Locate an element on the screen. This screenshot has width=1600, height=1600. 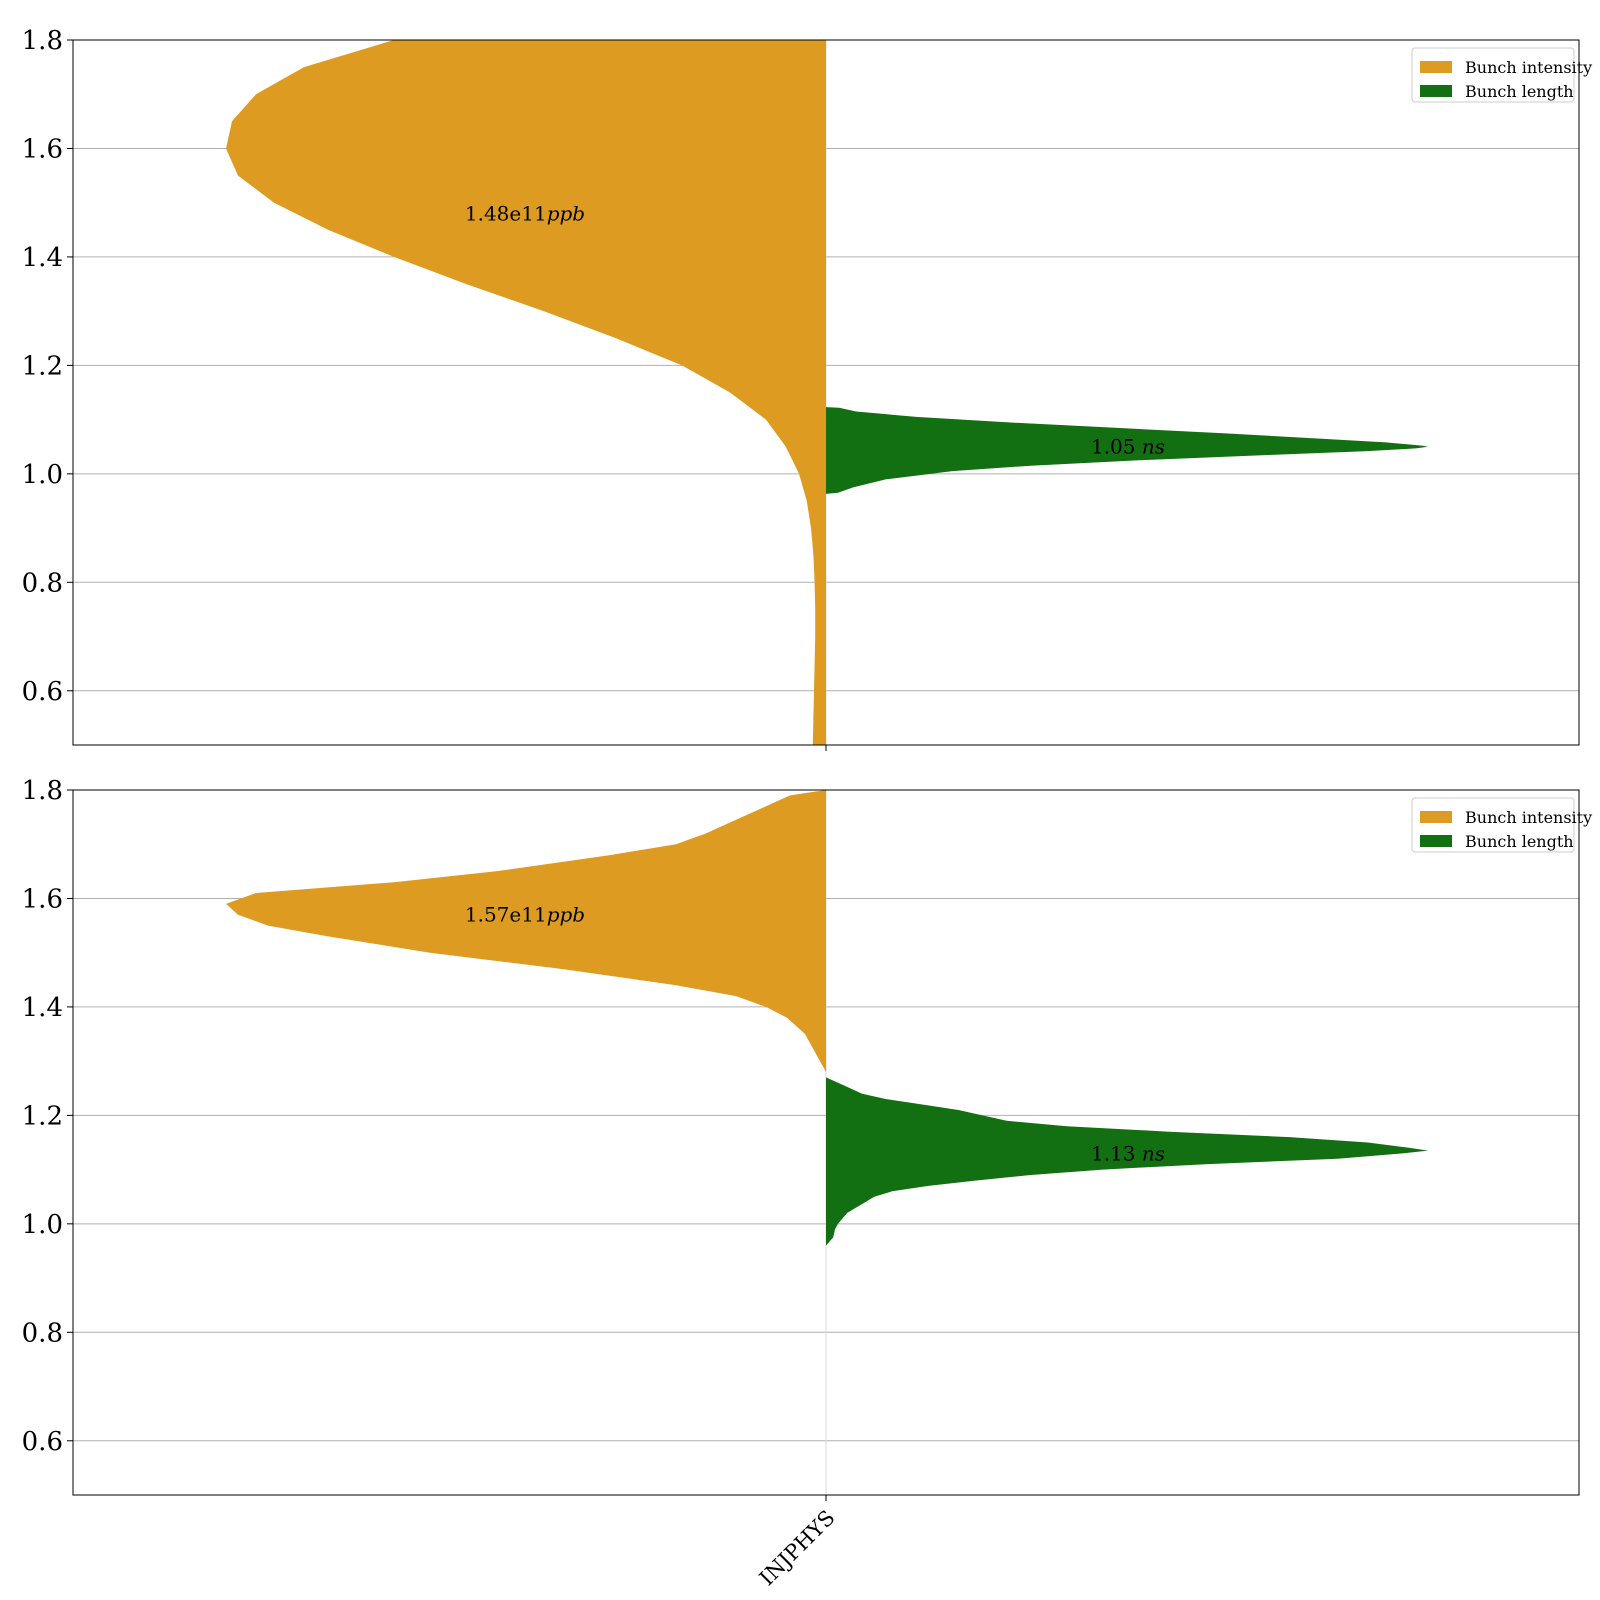
intensity-annotation: 1.57e11ppb is located at coordinates (525, 915).